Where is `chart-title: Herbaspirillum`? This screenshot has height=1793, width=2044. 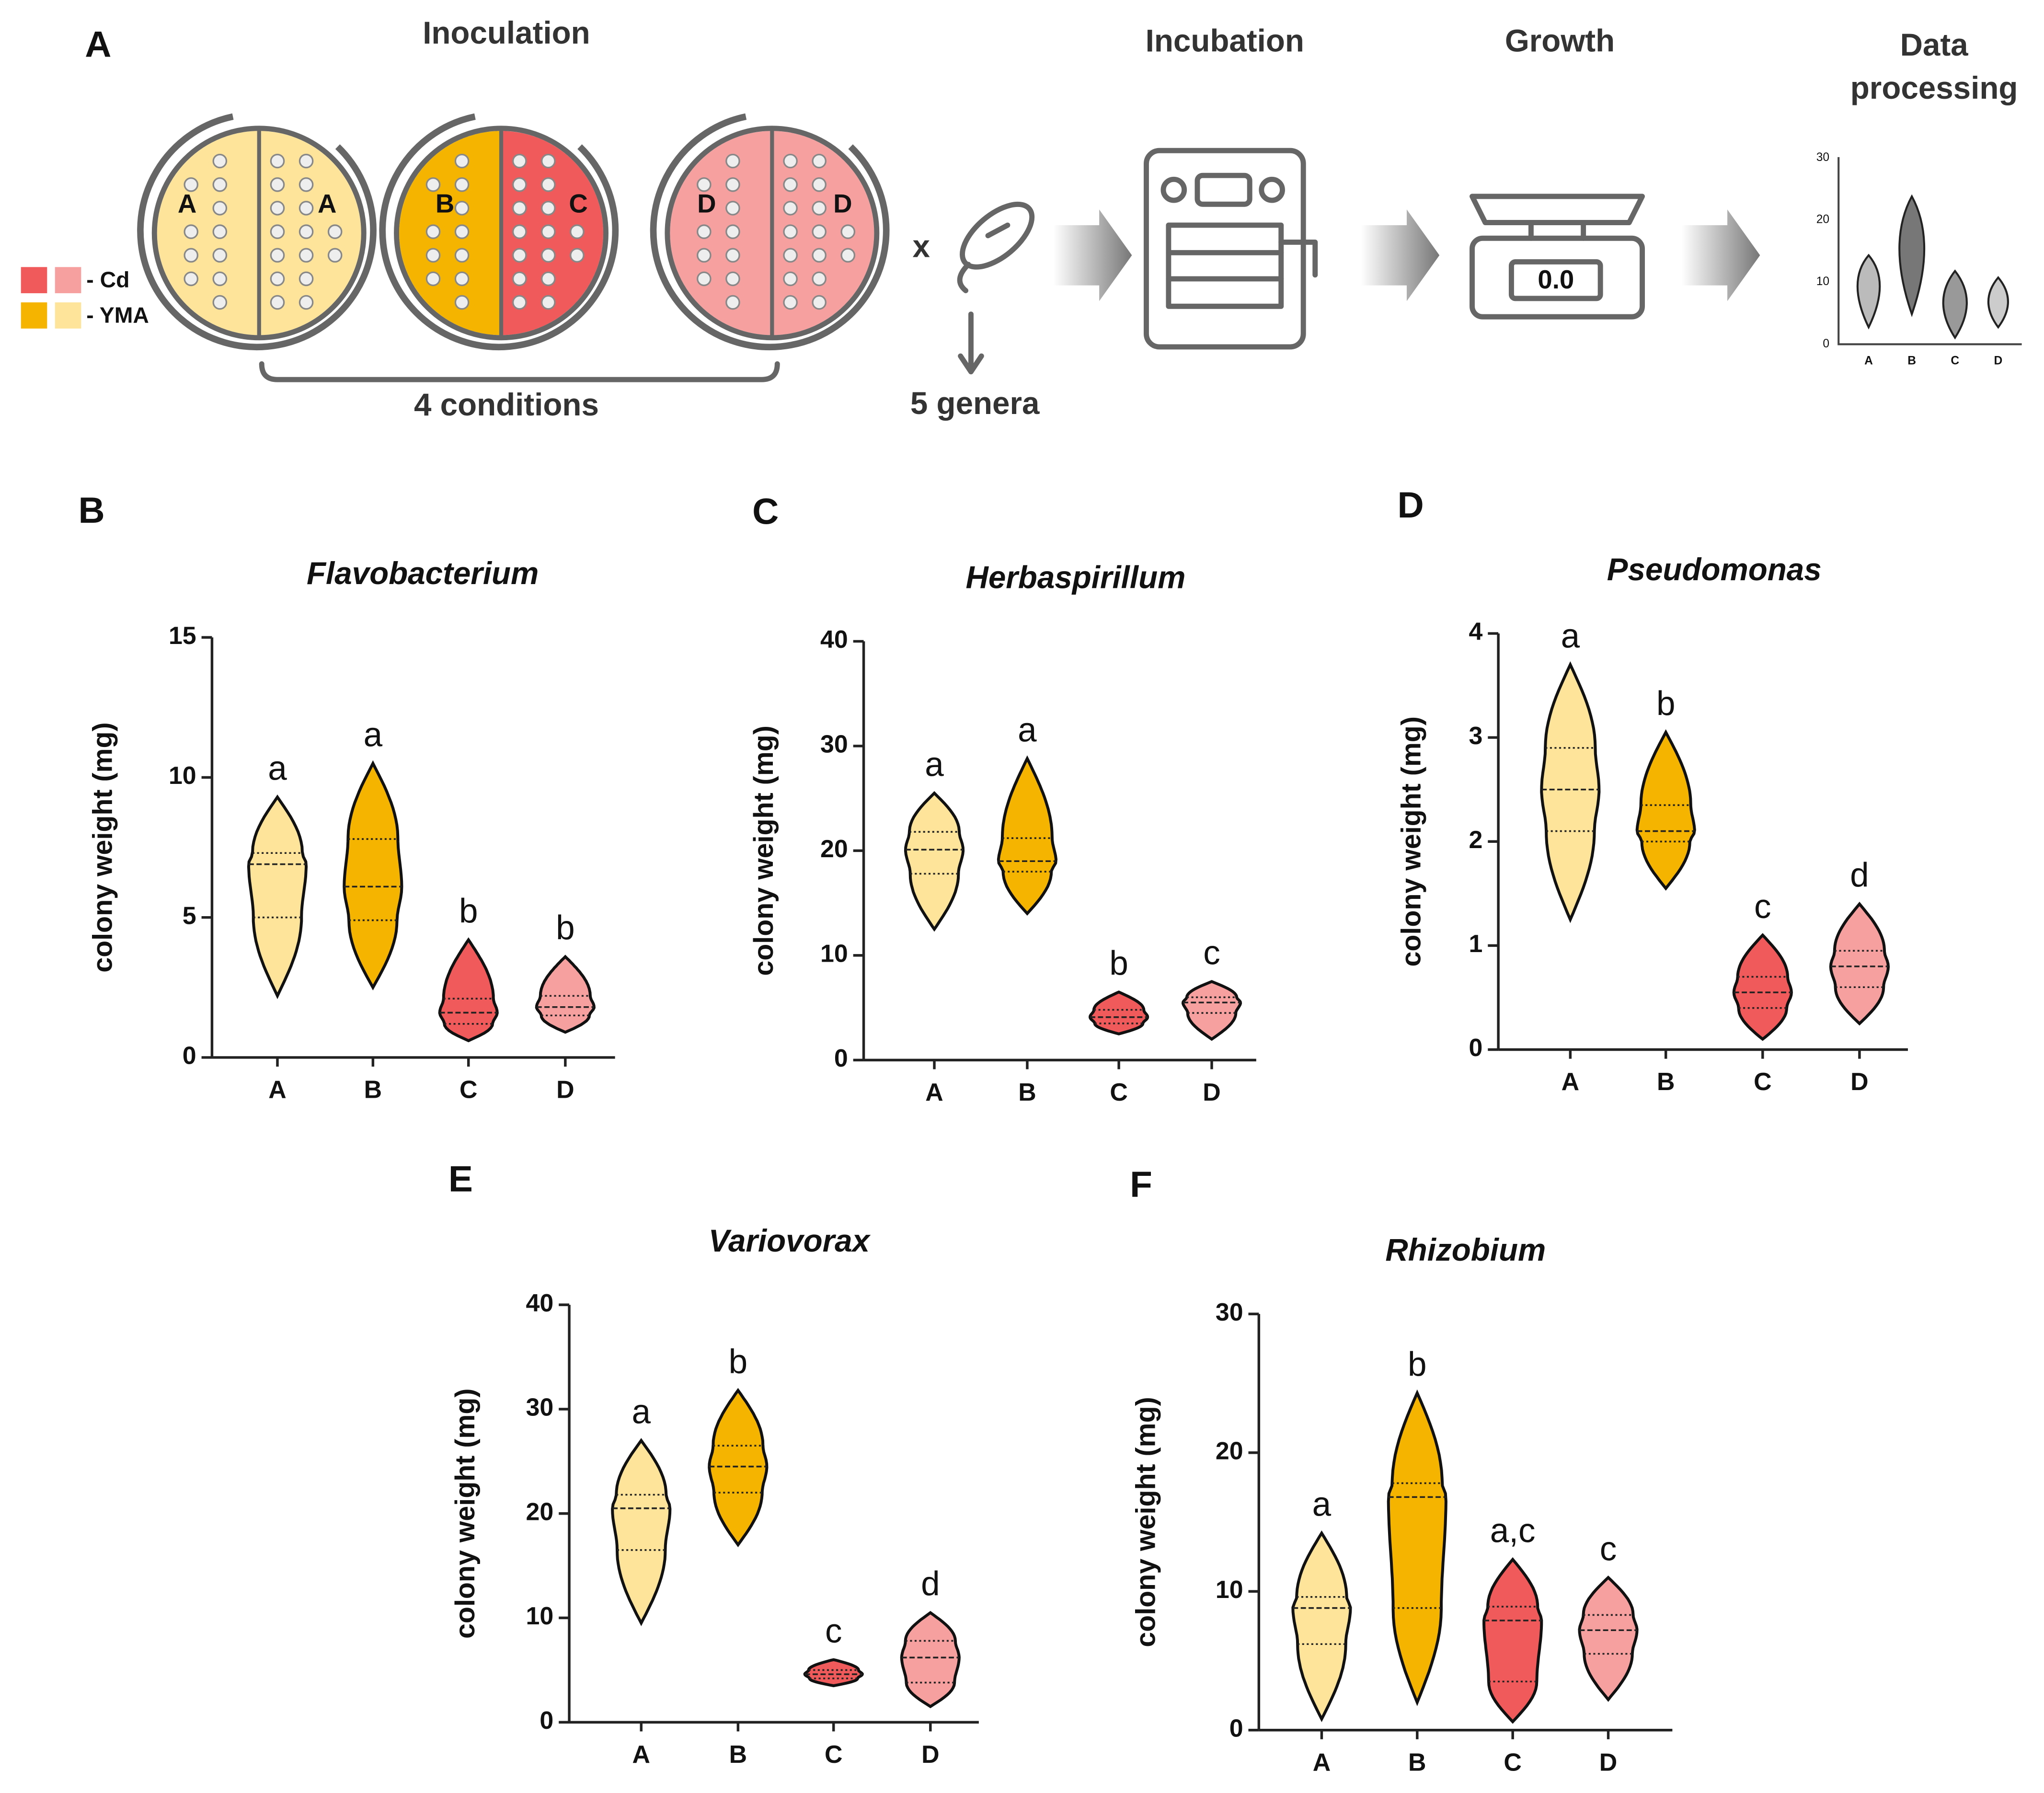 chart-title: Herbaspirillum is located at coordinates (1076, 577).